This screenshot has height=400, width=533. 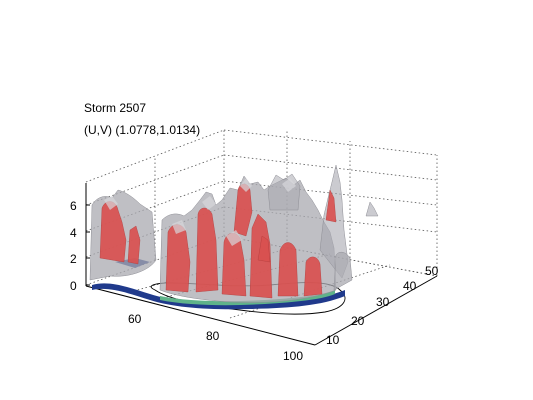 What do you see at coordinates (80, 246) in the screenshot?
I see `z-axis-ticks: 0 2 4 6` at bounding box center [80, 246].